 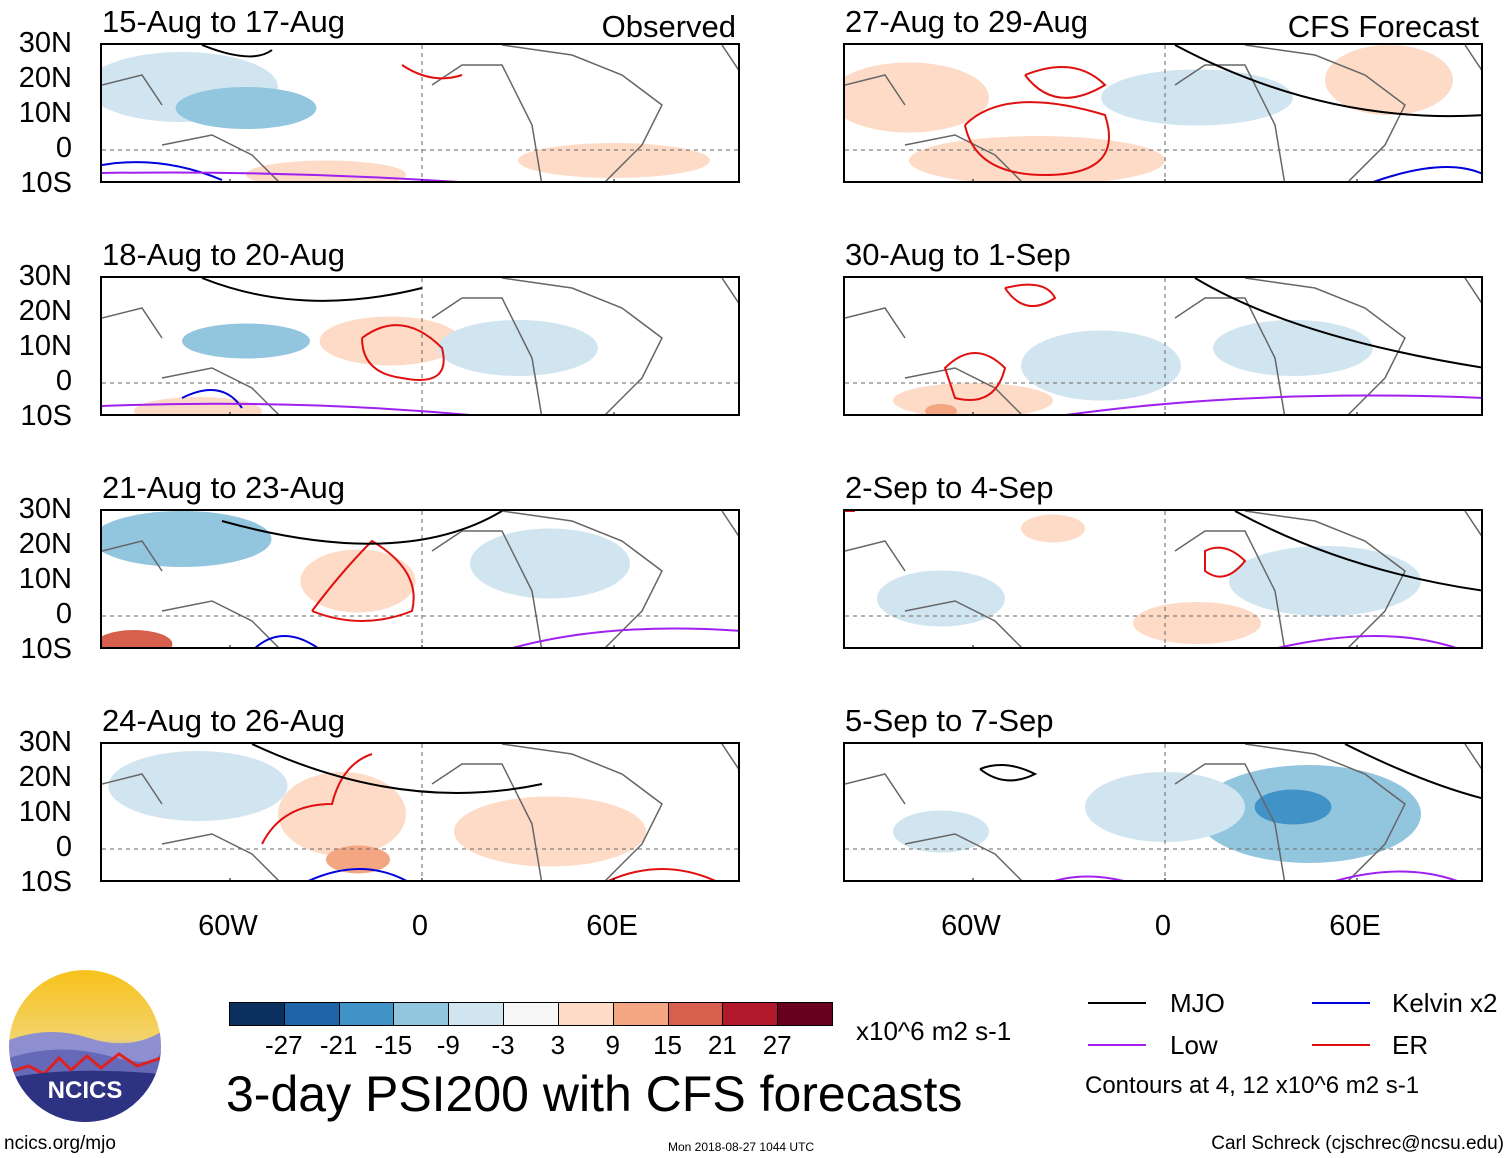 I want to click on panel-title: 2-Sep to 4-Sep, so click(x=949, y=487).